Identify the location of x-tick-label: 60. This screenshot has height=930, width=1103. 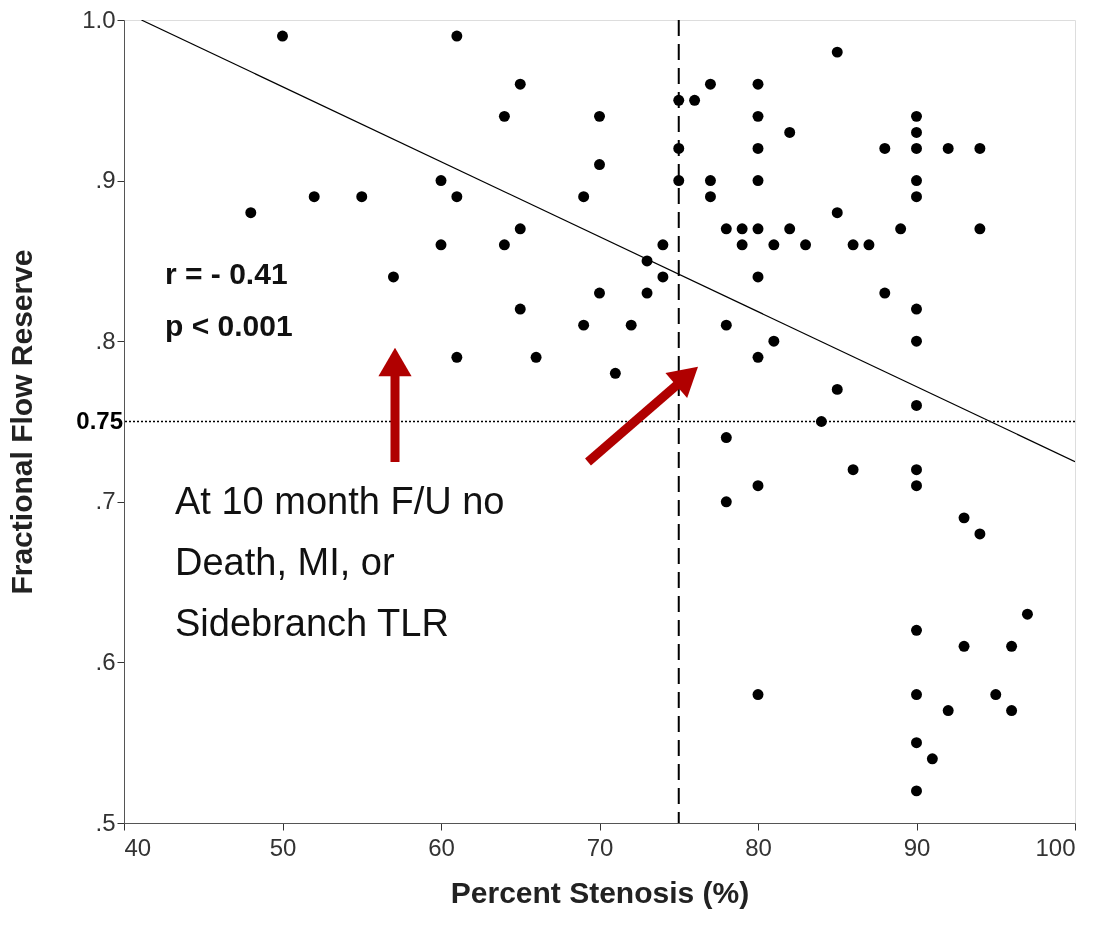
(441, 847).